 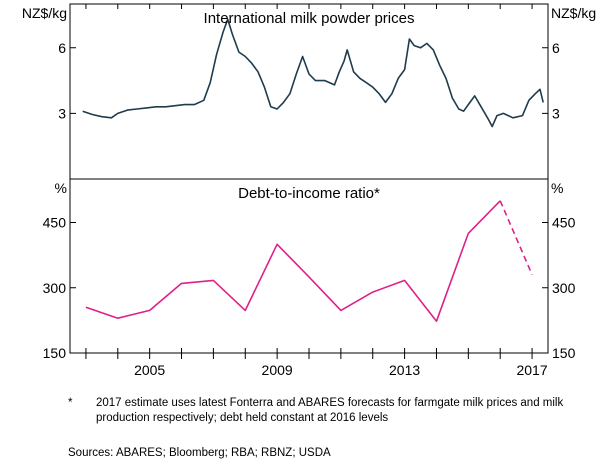 What do you see at coordinates (573, 13) in the screenshot?
I see `top-panel-unit-right: NZ$/kg` at bounding box center [573, 13].